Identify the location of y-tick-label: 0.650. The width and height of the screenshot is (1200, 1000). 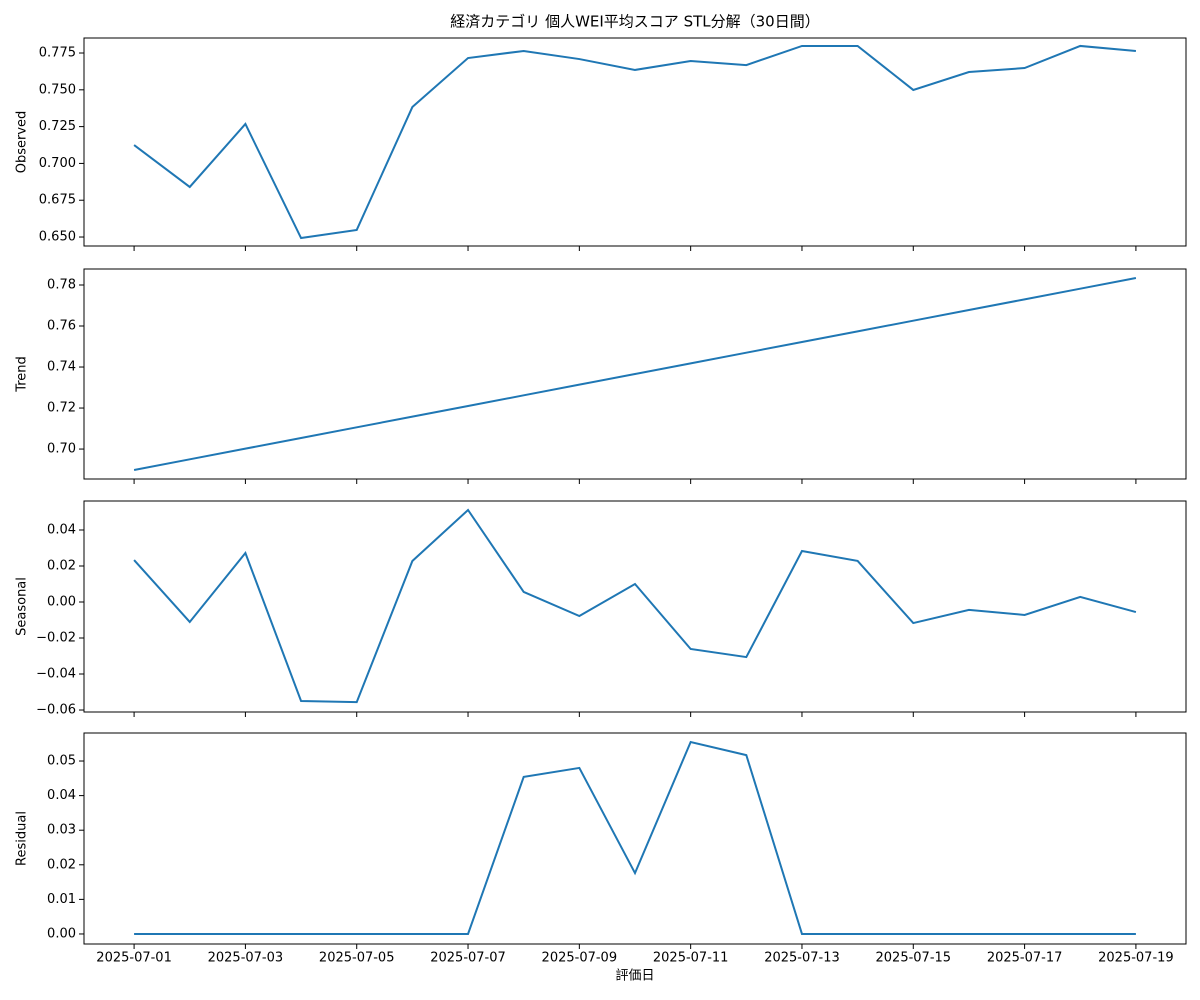
(57, 237).